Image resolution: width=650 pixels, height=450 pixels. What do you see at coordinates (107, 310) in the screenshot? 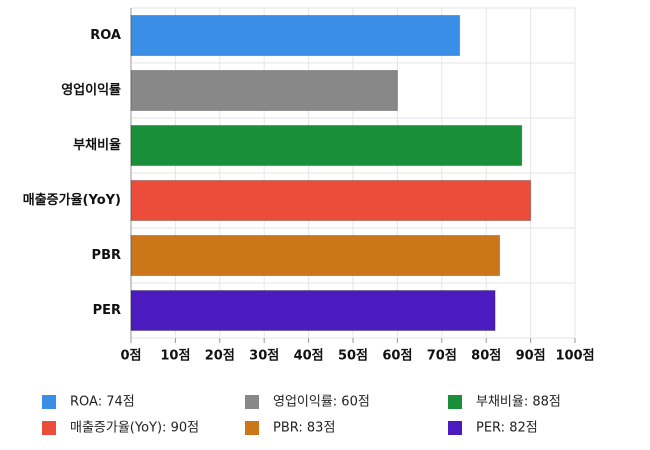
I see `y-tick-label: PER` at bounding box center [107, 310].